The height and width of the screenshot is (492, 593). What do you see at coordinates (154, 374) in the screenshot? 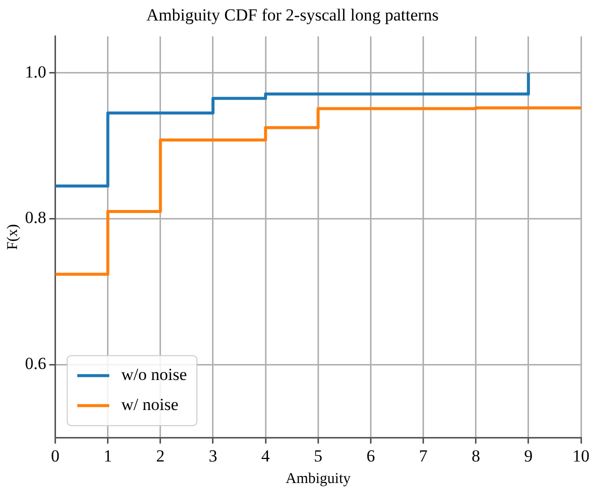
I see `legend-label: w/o noise` at bounding box center [154, 374].